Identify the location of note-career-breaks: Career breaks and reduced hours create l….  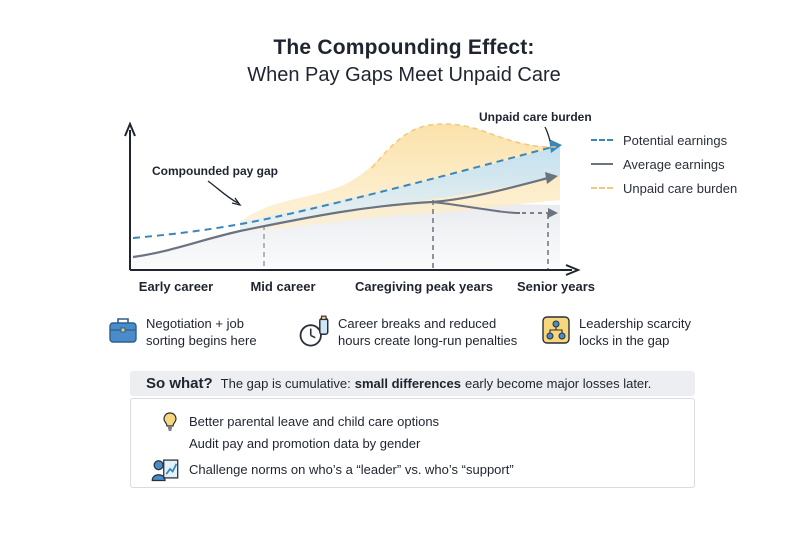
(406, 332).